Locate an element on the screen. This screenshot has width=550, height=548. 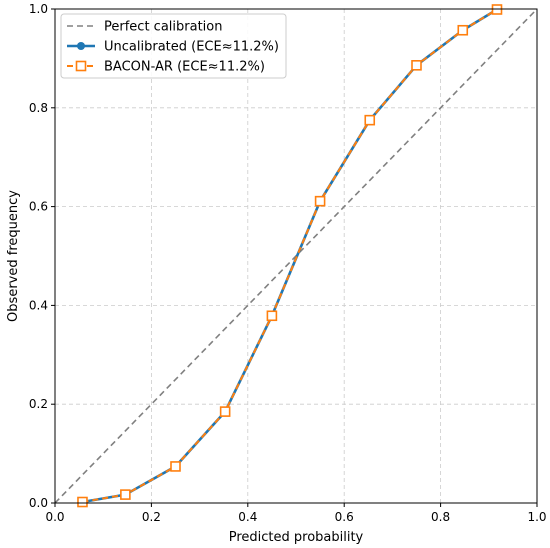
x-tick-label: 0.8 is located at coordinates (440, 517).